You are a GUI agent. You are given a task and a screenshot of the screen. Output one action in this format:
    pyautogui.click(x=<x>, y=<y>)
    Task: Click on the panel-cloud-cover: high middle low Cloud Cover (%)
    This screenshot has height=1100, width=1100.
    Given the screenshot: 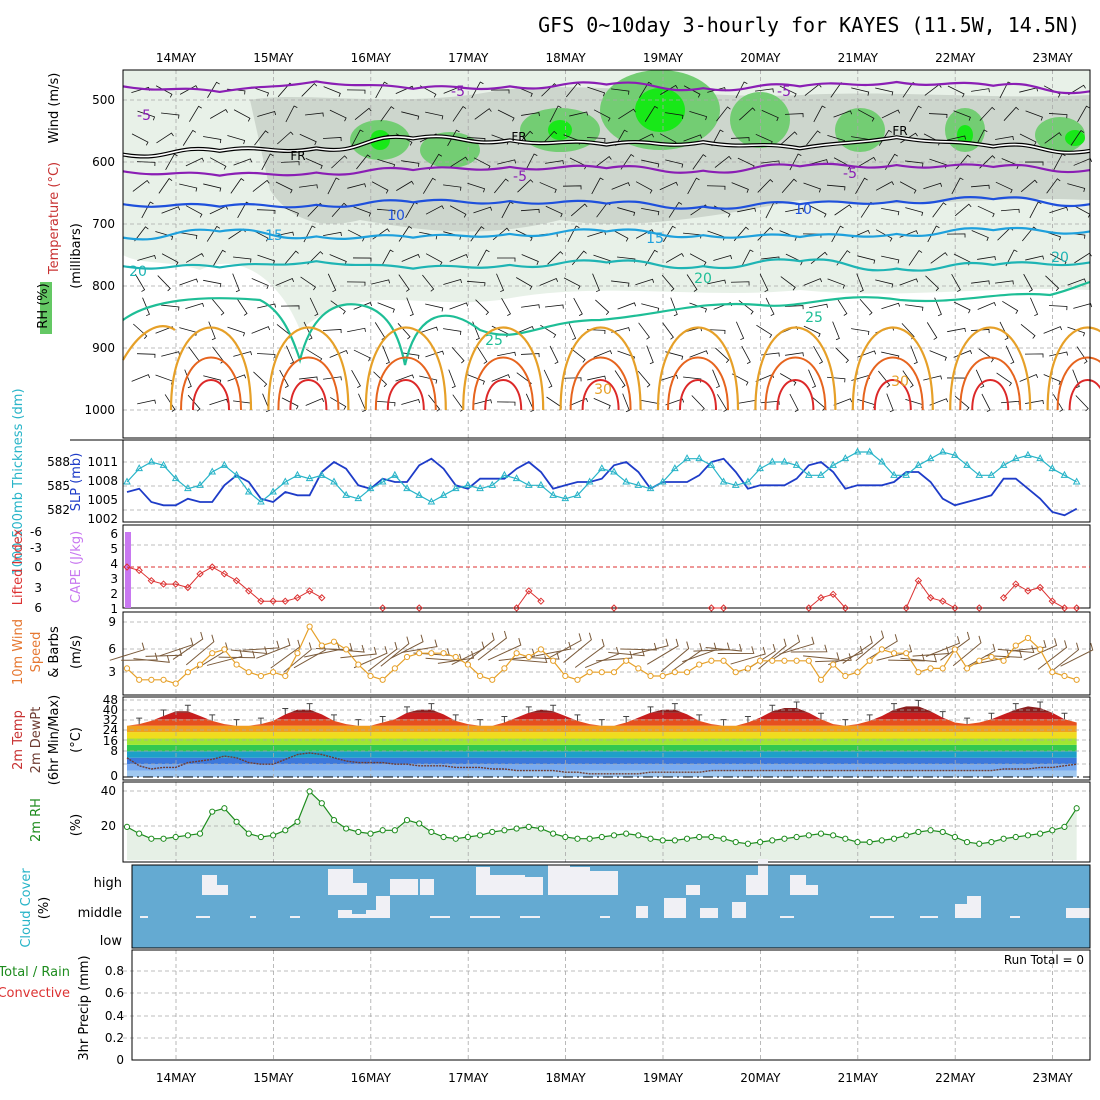 What is the action you would take?
    pyautogui.click(x=555, y=904)
    